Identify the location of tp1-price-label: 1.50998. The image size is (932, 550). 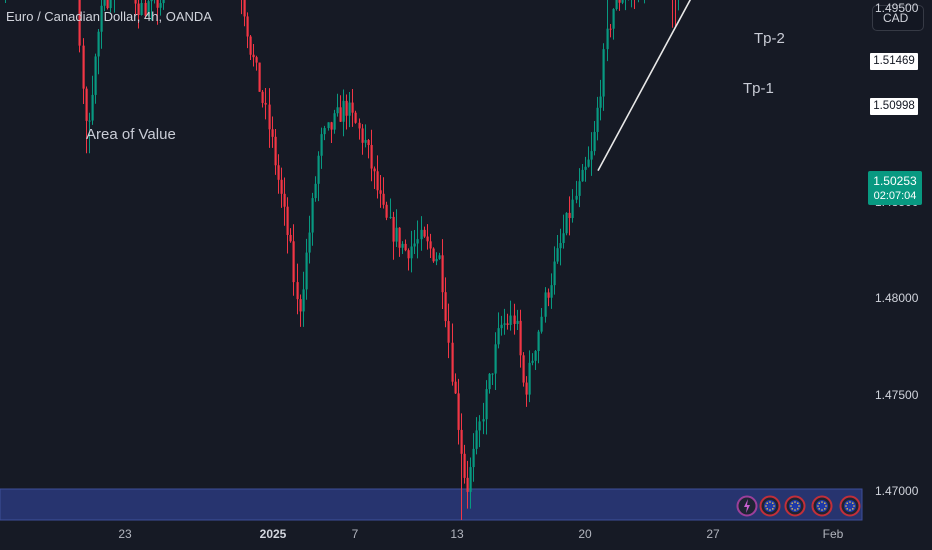
(894, 106).